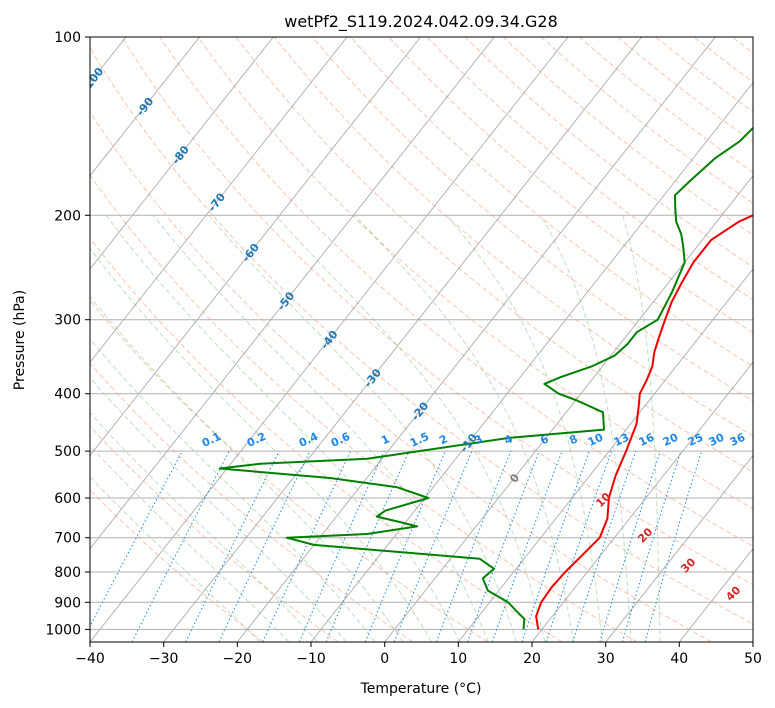  I want to click on y-tick-label: 100, so click(67, 38).